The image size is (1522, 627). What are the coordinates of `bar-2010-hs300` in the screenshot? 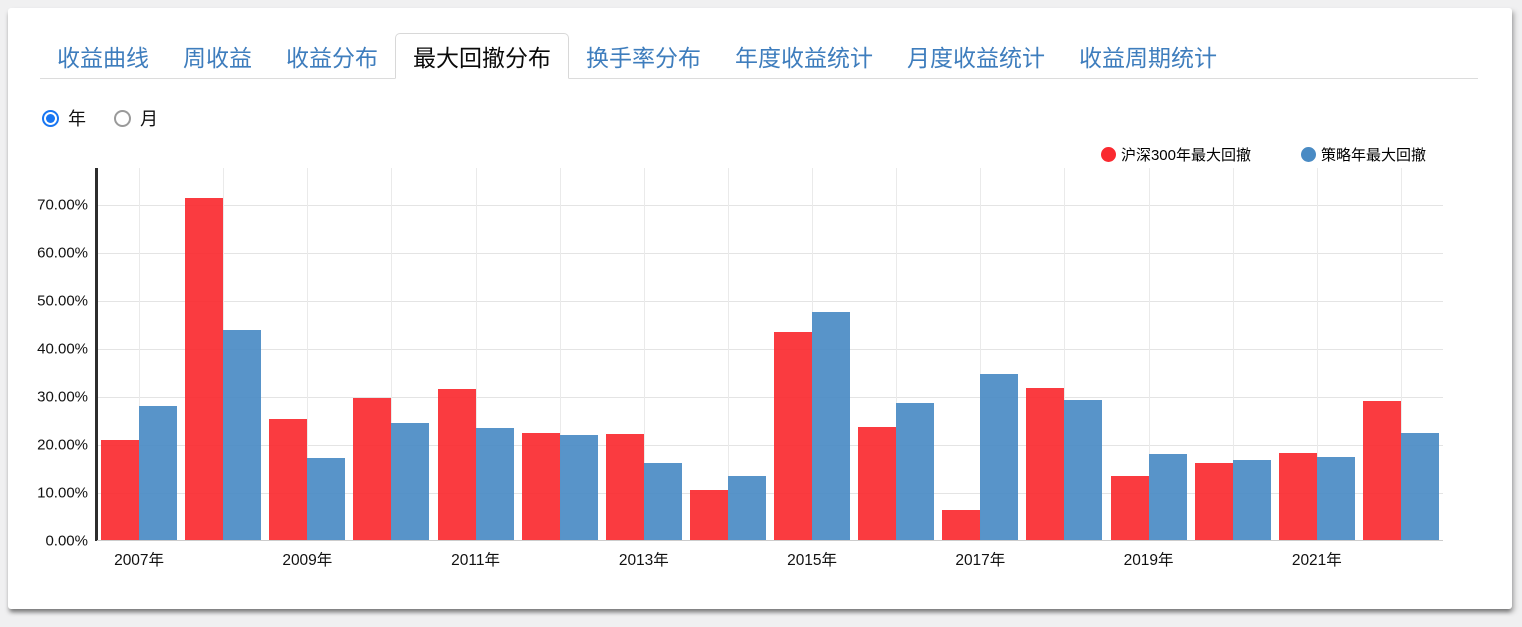 It's located at (372, 468).